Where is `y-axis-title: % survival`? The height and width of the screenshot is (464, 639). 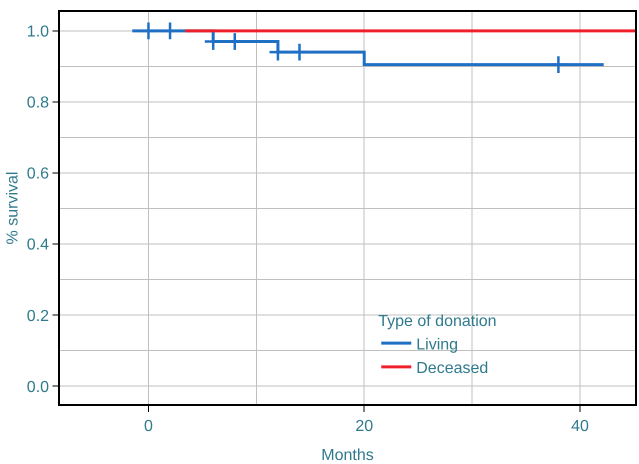 y-axis-title: % survival is located at coordinates (13, 208).